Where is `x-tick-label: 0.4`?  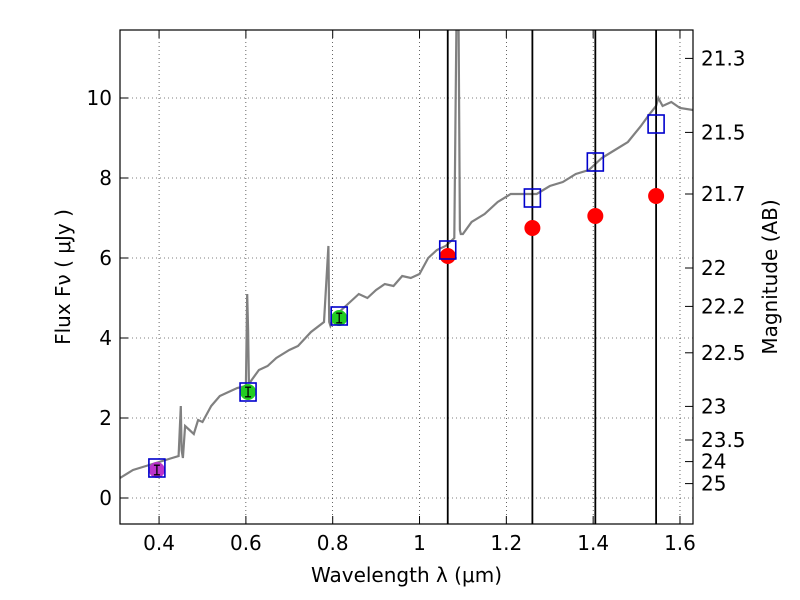 x-tick-label: 0.4 is located at coordinates (159, 543).